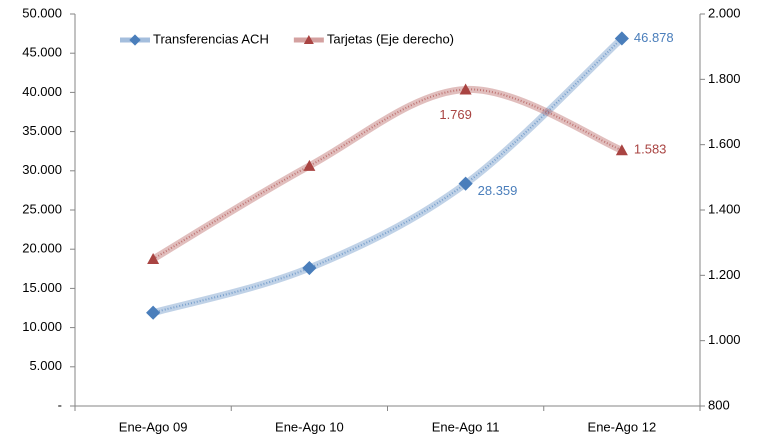 The height and width of the screenshot is (441, 760). Describe the element at coordinates (42, 91) in the screenshot. I see `y-tick-label: 40.000` at that location.